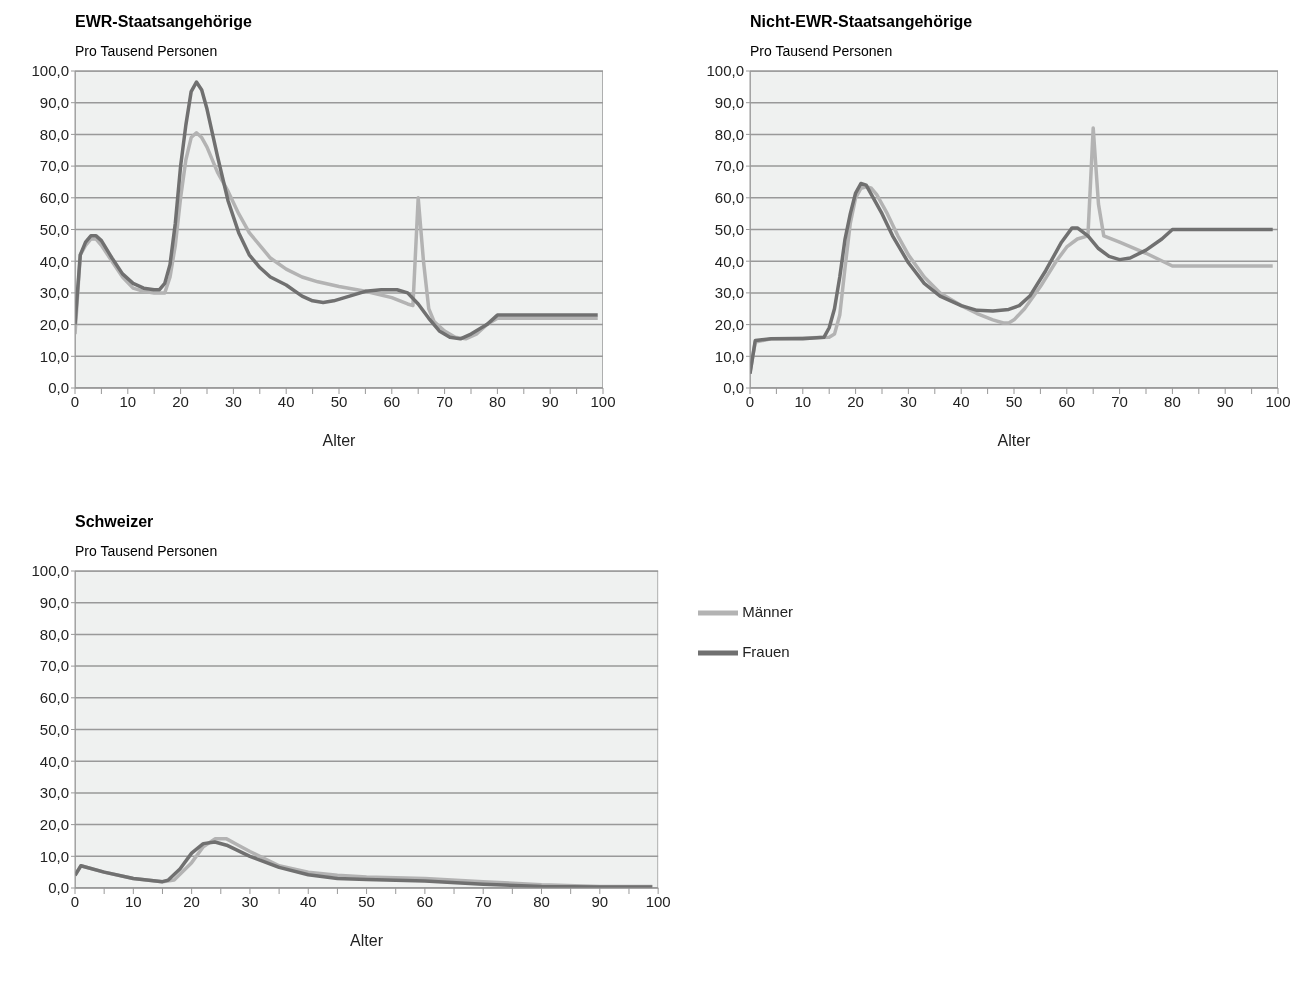 The width and height of the screenshot is (1315, 983). What do you see at coordinates (767, 611) in the screenshot?
I see `legend-label: Männer` at bounding box center [767, 611].